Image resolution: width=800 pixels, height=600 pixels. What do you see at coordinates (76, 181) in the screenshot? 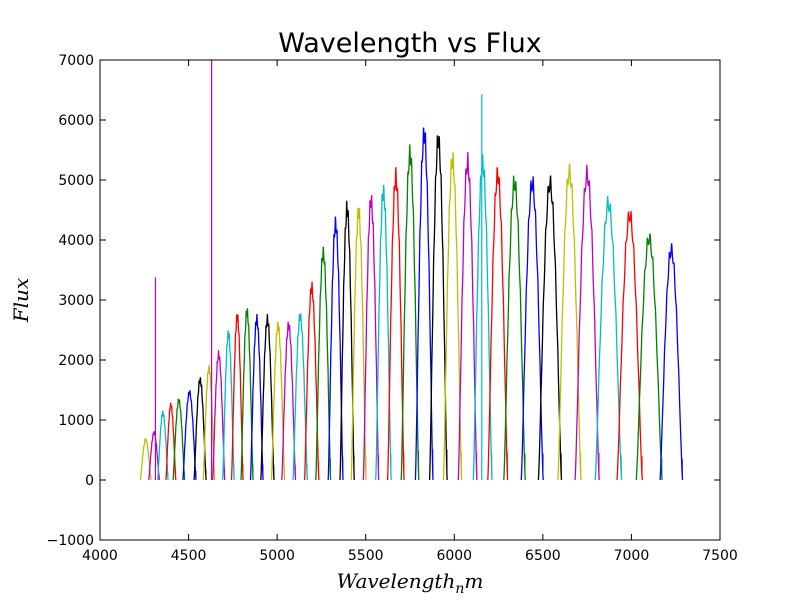
I see `y-tick-label: 5000` at bounding box center [76, 181].